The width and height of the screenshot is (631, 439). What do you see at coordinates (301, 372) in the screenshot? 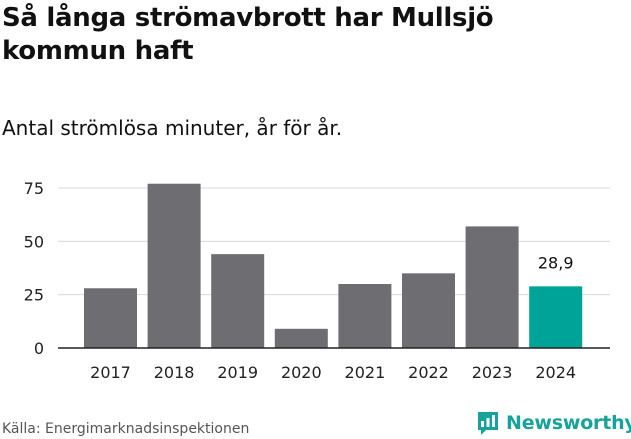
I see `x-tick-label: 2020` at bounding box center [301, 372].